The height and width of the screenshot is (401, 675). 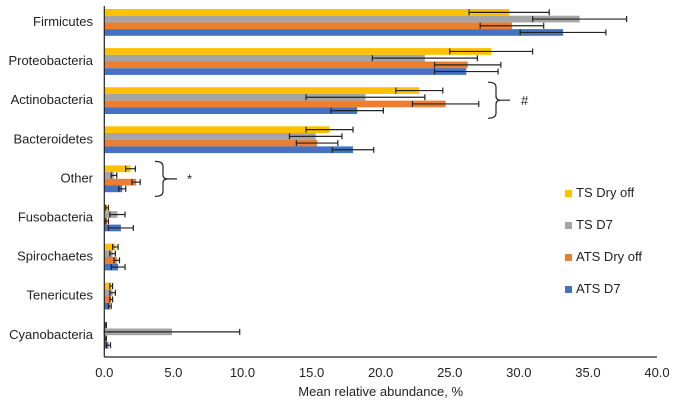 What do you see at coordinates (242, 372) in the screenshot?
I see `x-tick-label: 10.0` at bounding box center [242, 372].